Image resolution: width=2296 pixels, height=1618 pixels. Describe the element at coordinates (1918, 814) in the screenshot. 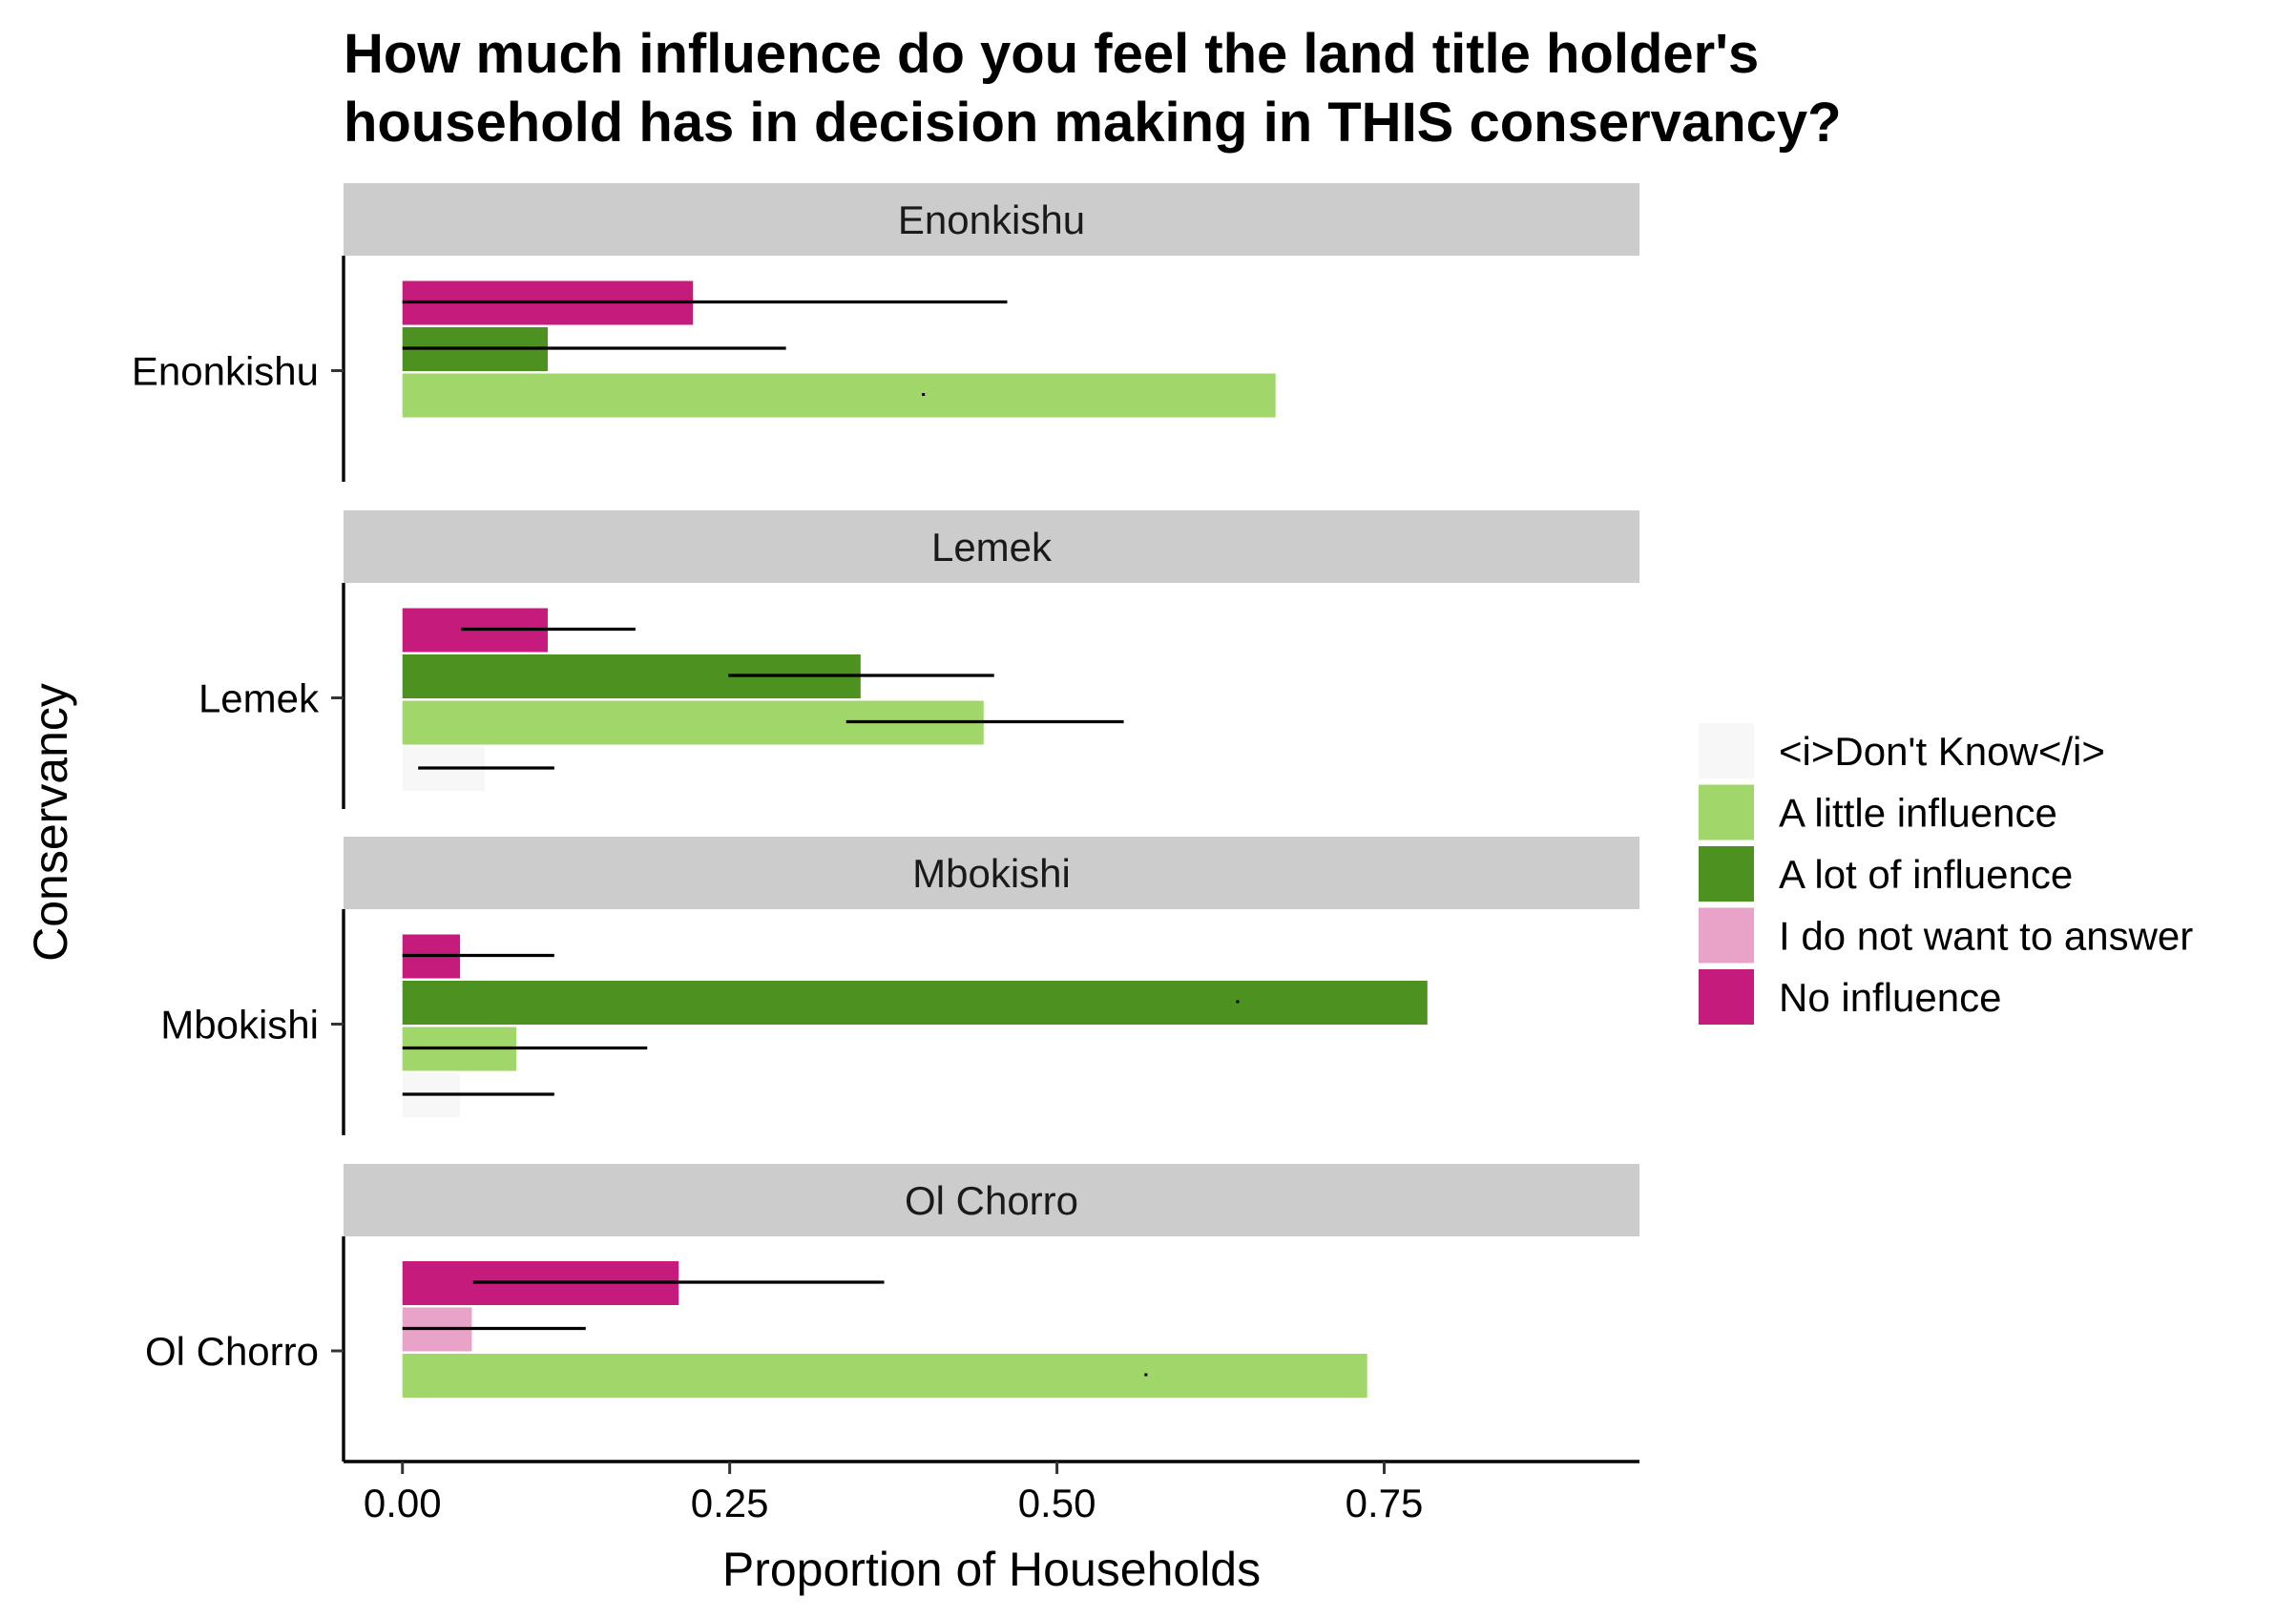

I see `legend-label-a-little-influence: A little influence` at that location.